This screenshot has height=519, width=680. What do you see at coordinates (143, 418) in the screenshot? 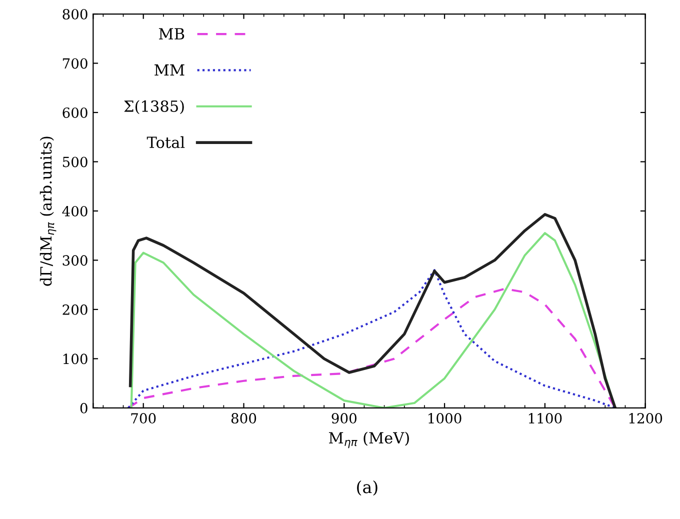
I see `x-tick-label: 700` at bounding box center [143, 418].